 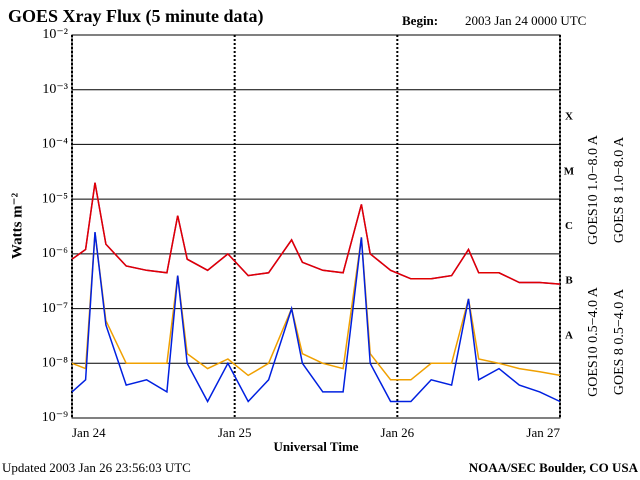 I want to click on x-axis-label: Universal Time, so click(x=315, y=446).